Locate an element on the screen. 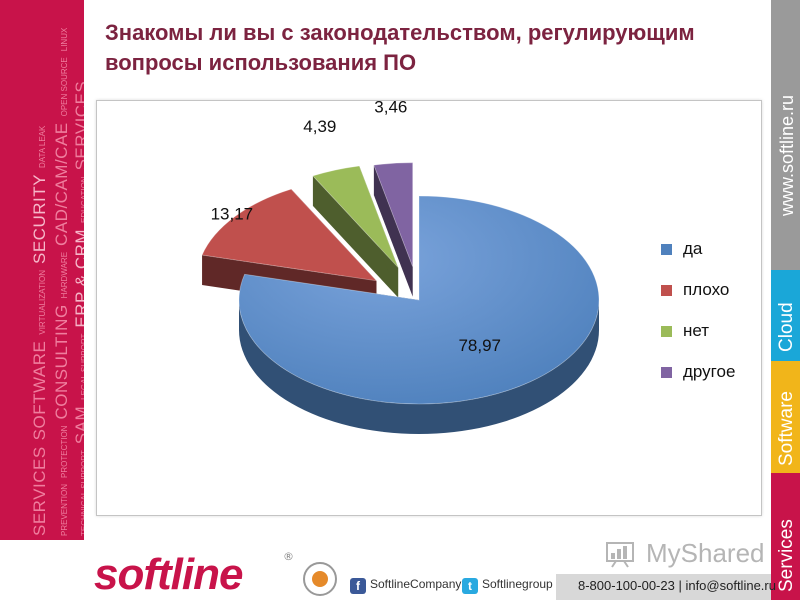  facebook-icon: f is located at coordinates (358, 586).